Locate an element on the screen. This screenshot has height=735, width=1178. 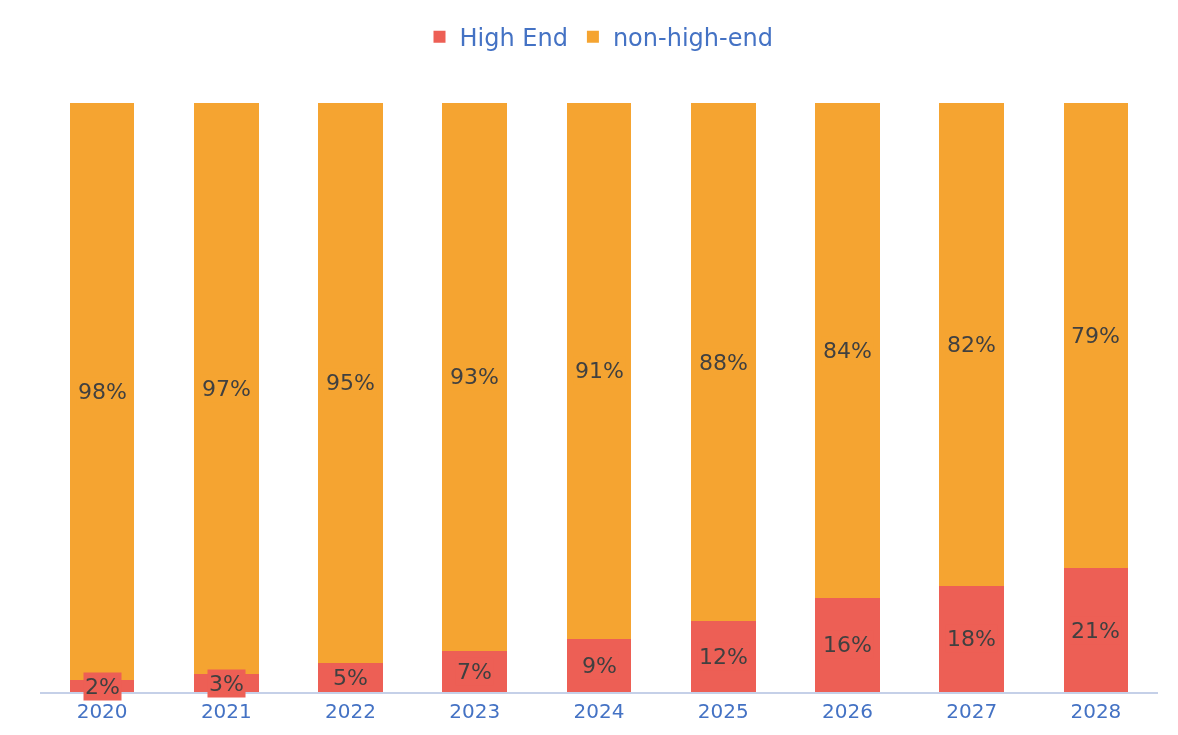
data-label: 21% is located at coordinates (1095, 630).